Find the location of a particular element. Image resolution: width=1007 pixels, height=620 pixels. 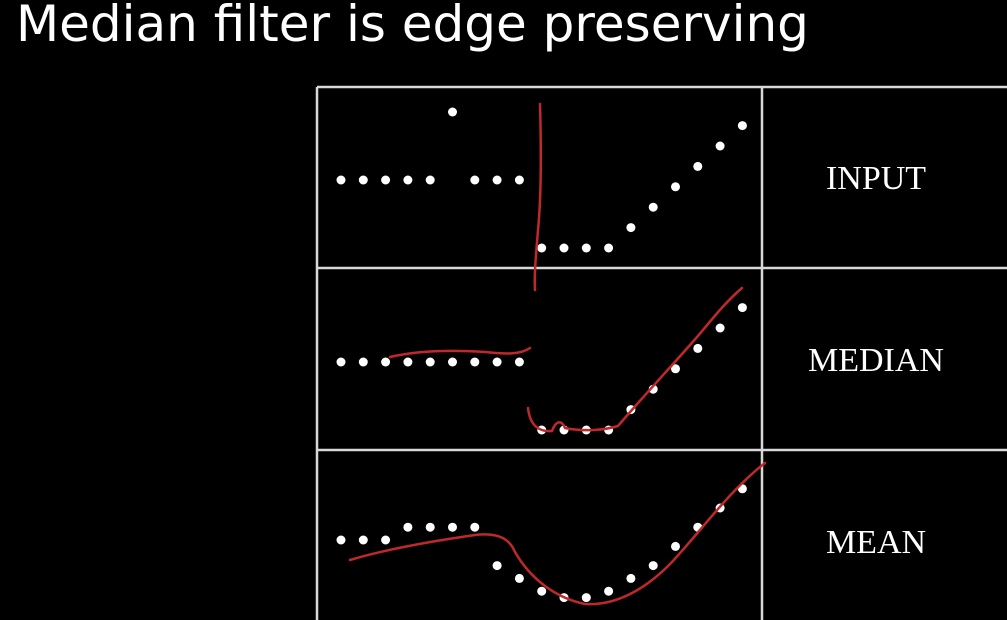

median-right-trace is located at coordinates (635, 359).